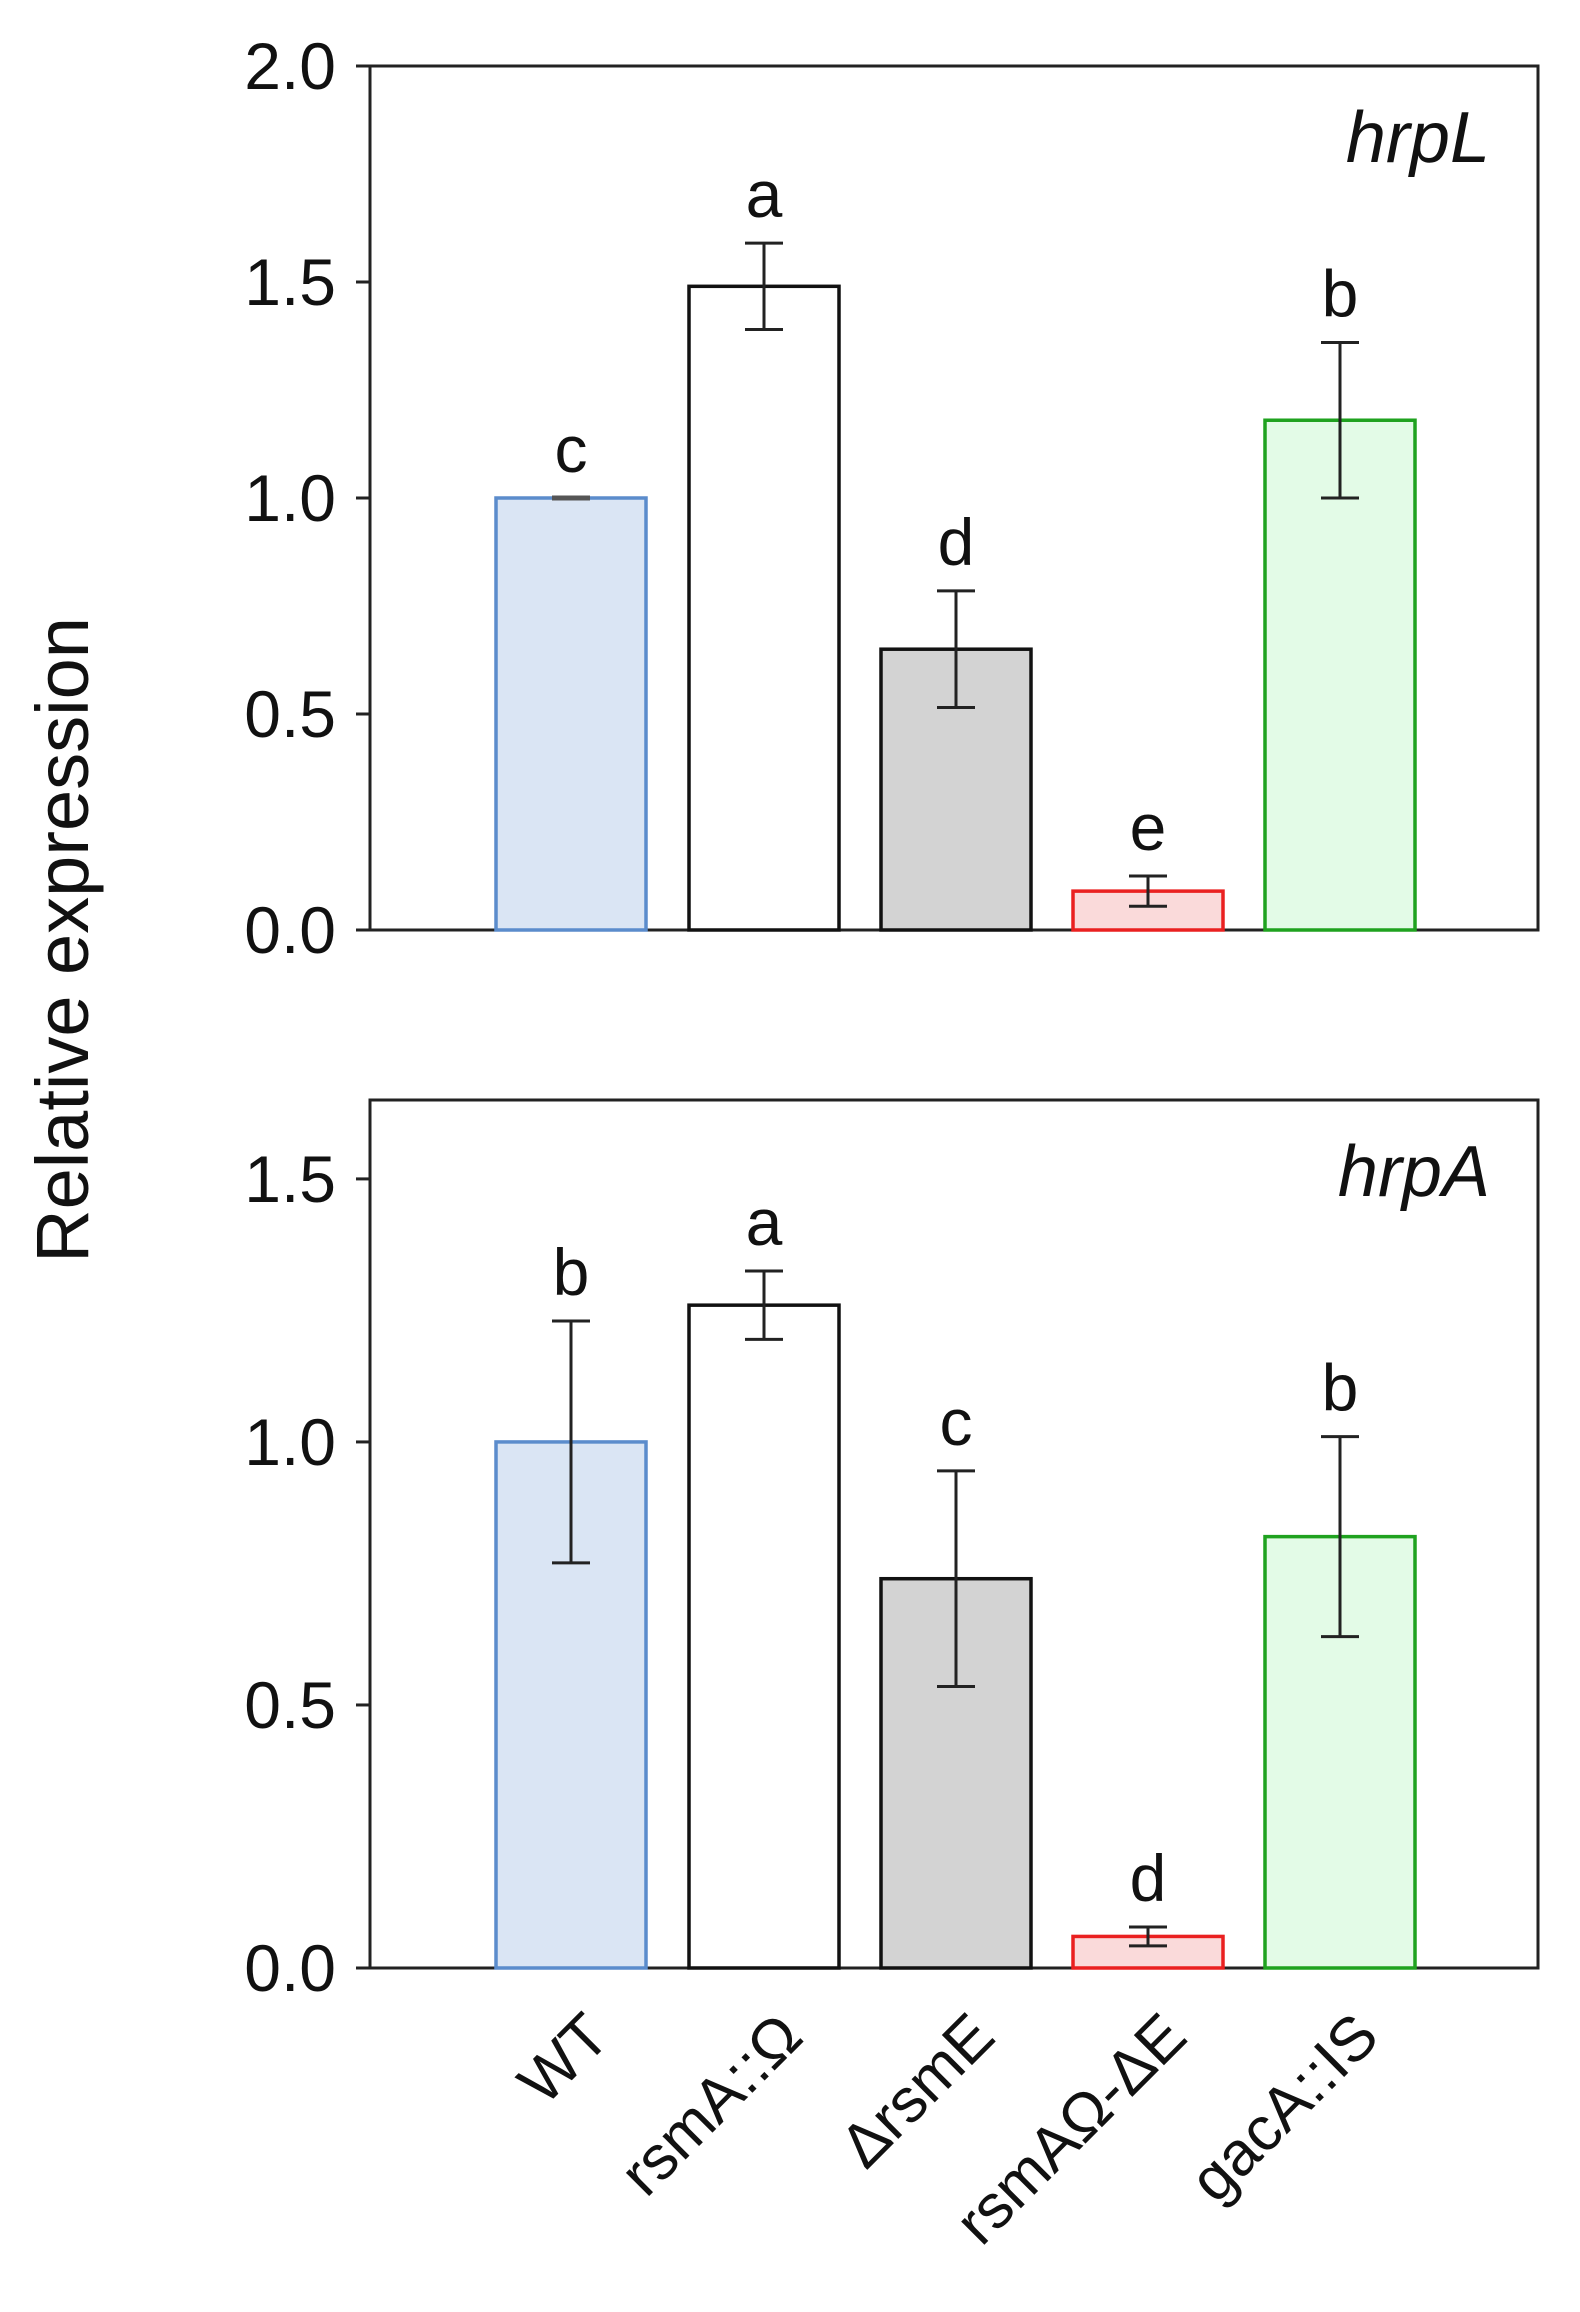 The image size is (1580, 2312). Describe the element at coordinates (571, 714) in the screenshot. I see `bar-WT` at that location.